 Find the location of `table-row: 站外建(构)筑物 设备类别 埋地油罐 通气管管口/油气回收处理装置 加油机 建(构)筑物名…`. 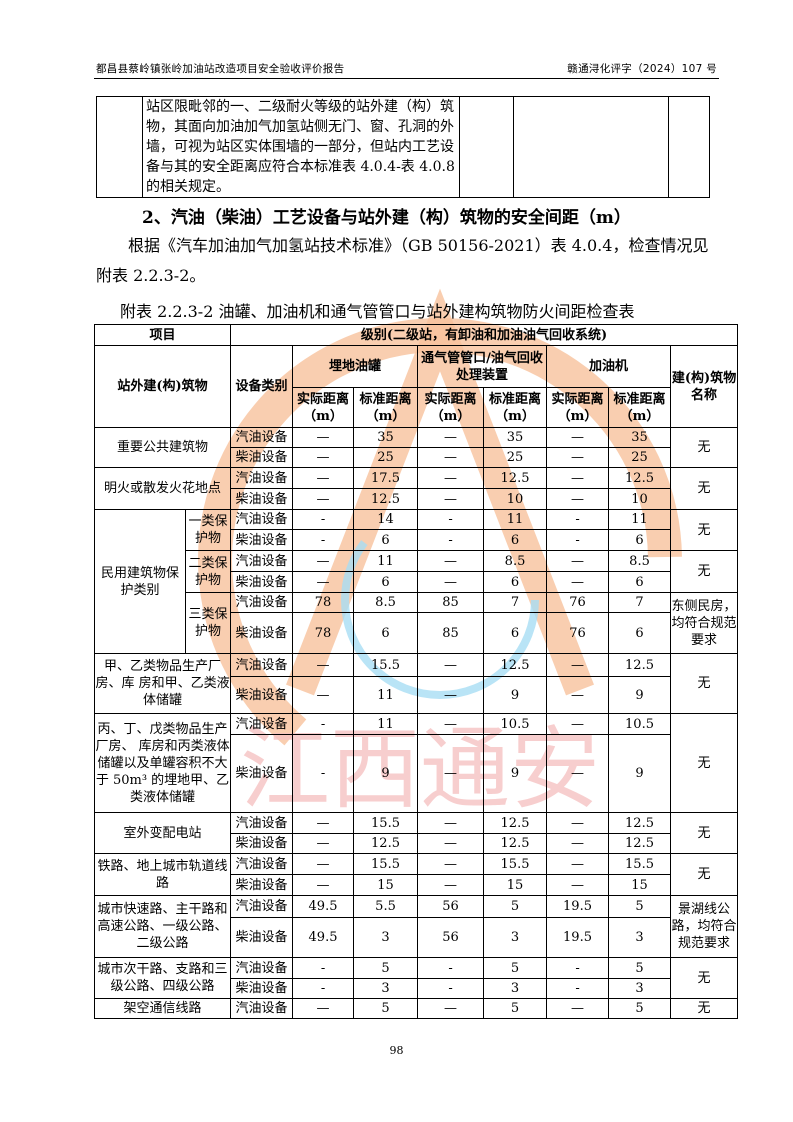

table-row: 站外建(构)筑物 设备类别 埋地油罐 通气管管口/油气回收处理装置 加油机 建(构)筑物名… is located at coordinates (416, 386).